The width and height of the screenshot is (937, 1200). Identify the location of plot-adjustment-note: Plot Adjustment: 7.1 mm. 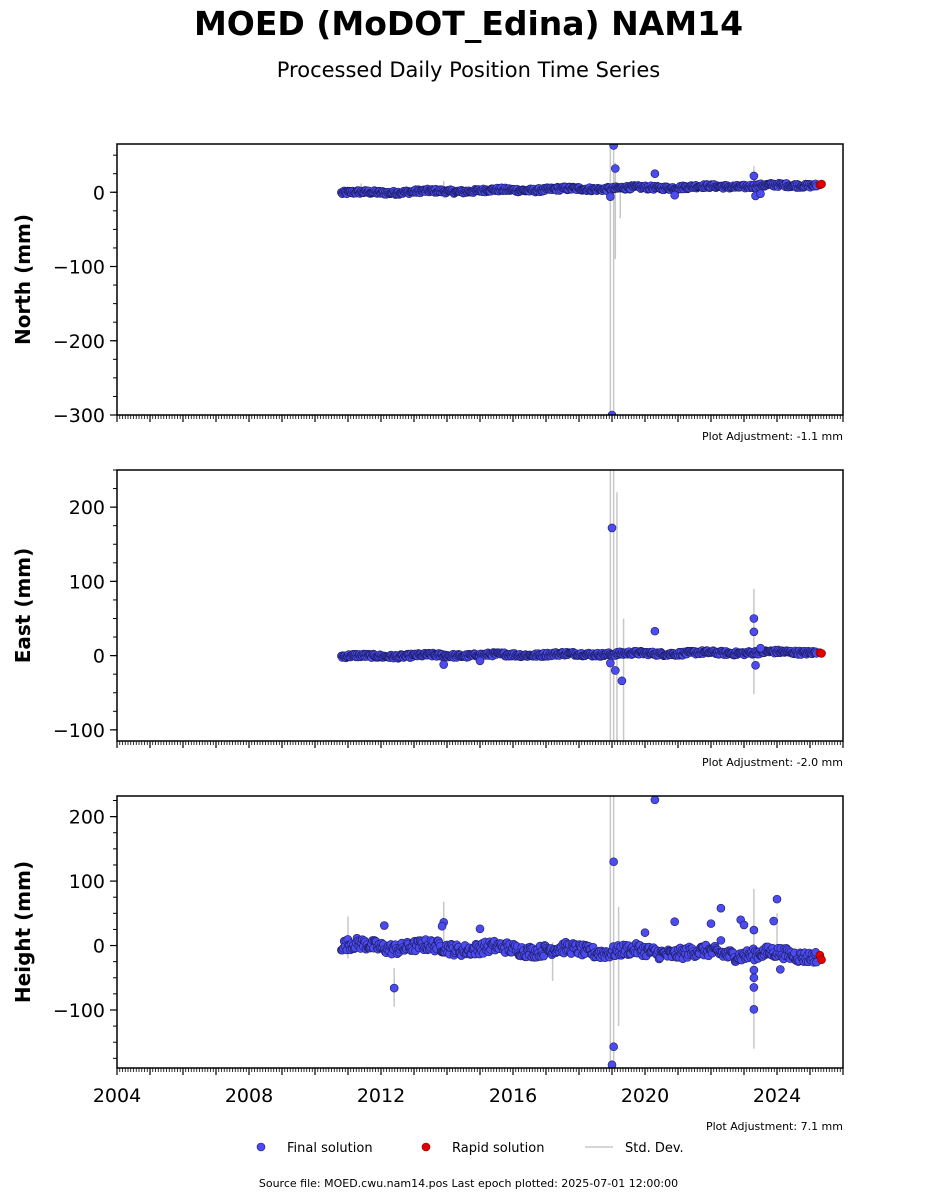
(774, 1126).